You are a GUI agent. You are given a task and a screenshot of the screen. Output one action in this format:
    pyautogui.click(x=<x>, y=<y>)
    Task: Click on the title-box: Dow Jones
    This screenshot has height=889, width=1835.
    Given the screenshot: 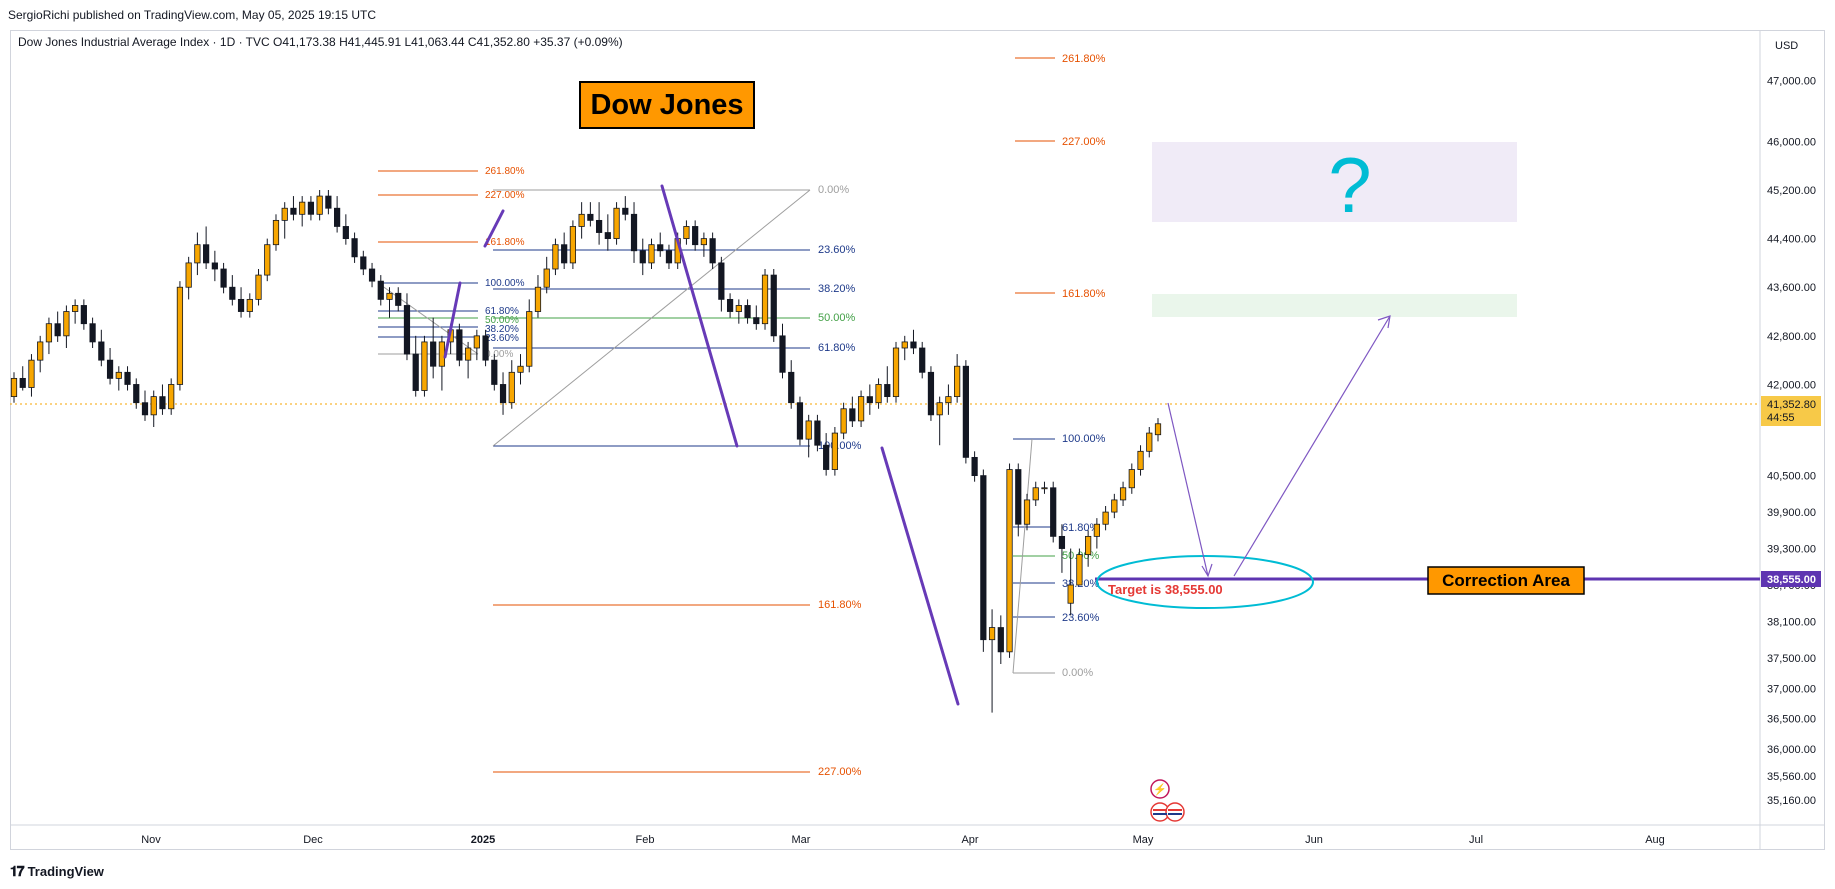 What is the action you would take?
    pyautogui.click(x=667, y=105)
    